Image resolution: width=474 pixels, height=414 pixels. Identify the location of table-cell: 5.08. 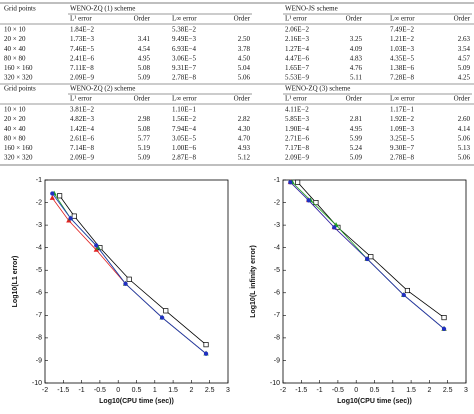
(144, 68).